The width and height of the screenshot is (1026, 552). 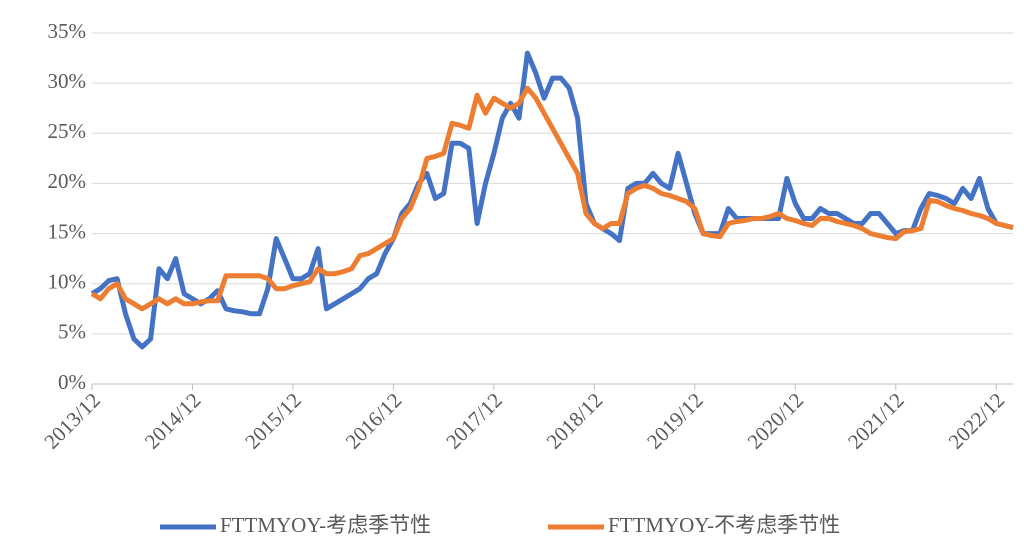 I want to click on x-tick-label: 2017/12, so click(x=474, y=421).